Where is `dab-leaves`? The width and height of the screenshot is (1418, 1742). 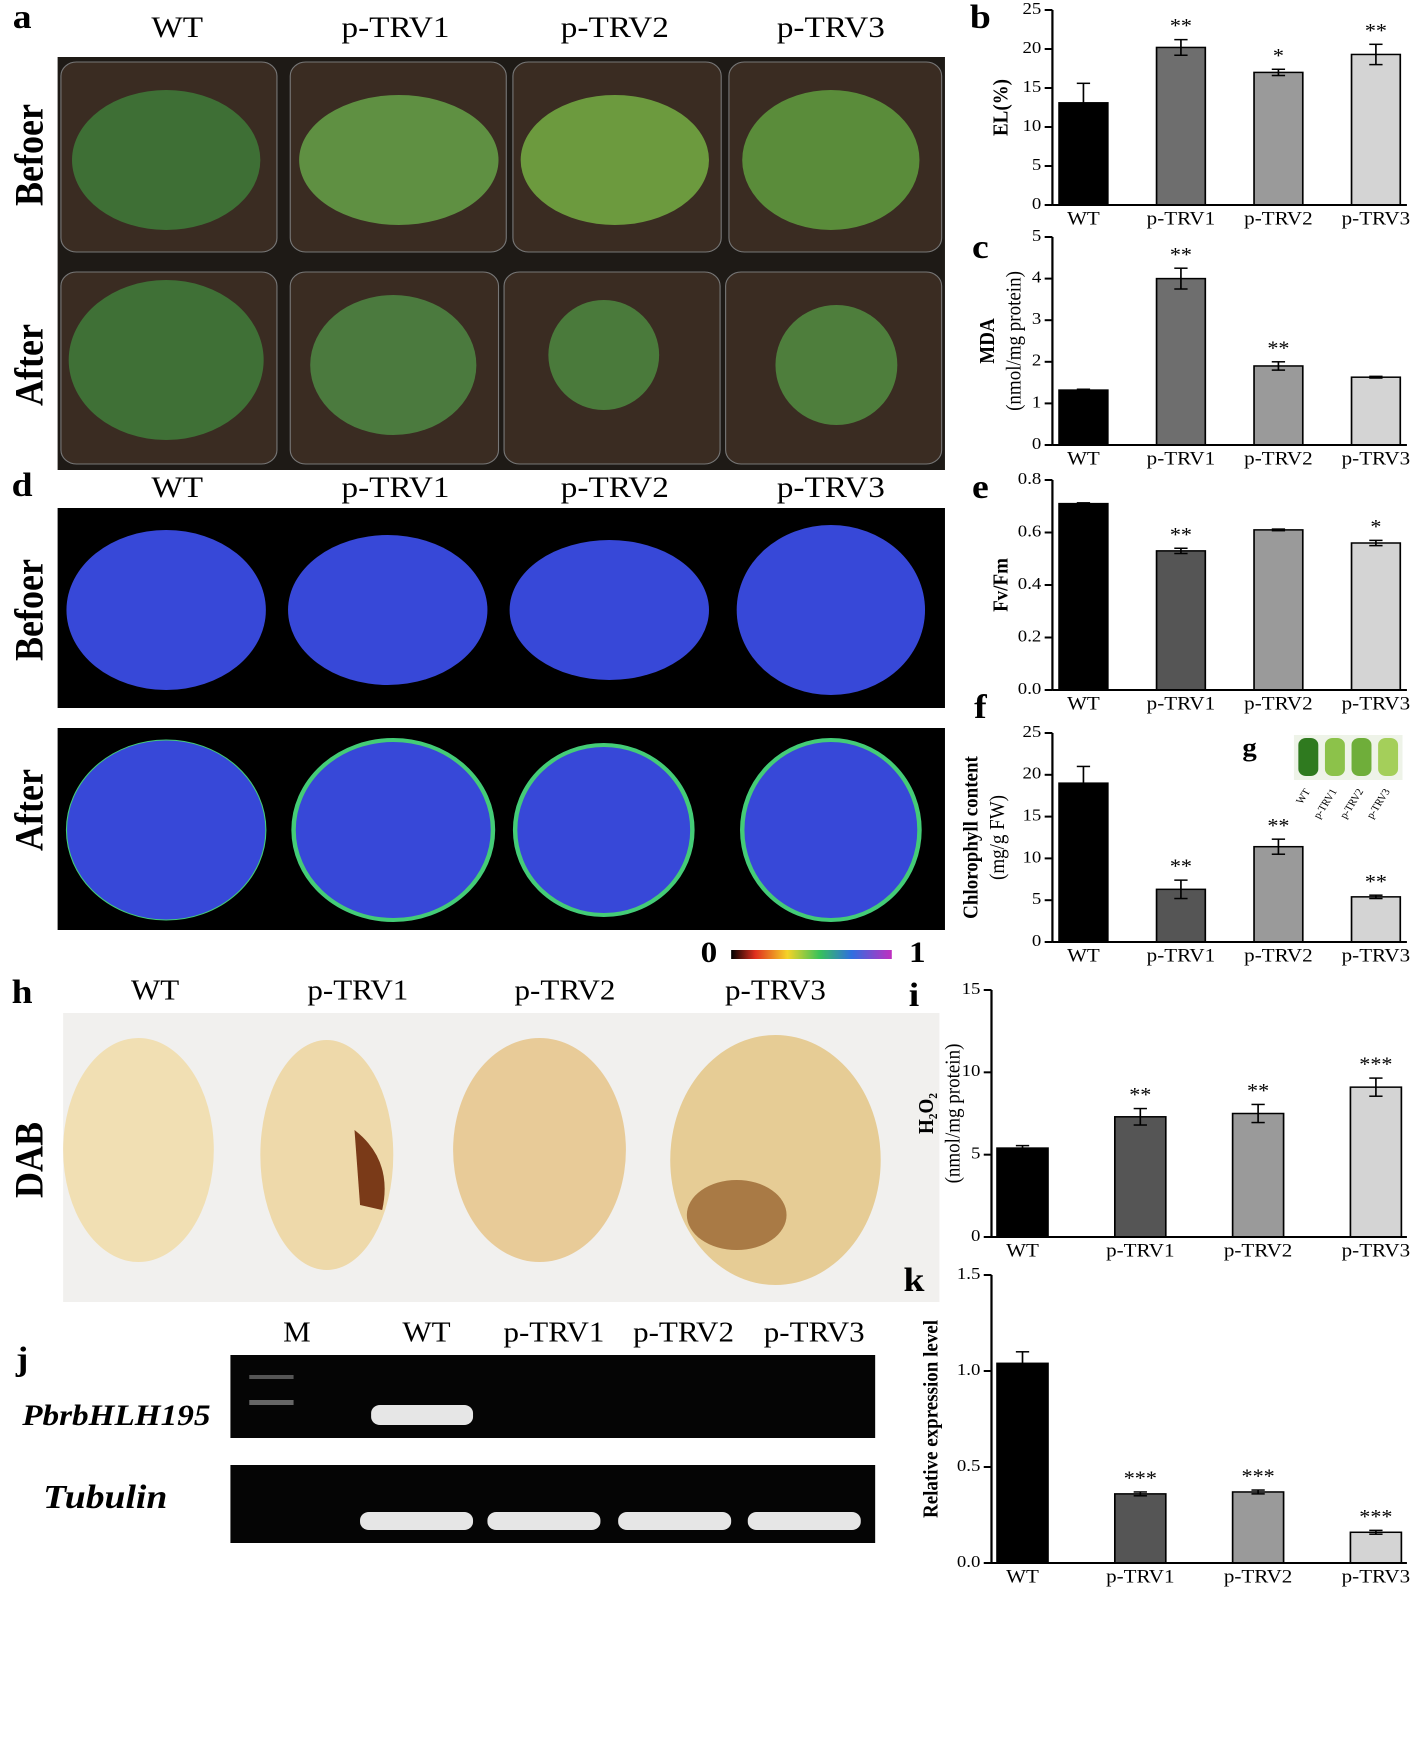 dab-leaves is located at coordinates (472, 1160).